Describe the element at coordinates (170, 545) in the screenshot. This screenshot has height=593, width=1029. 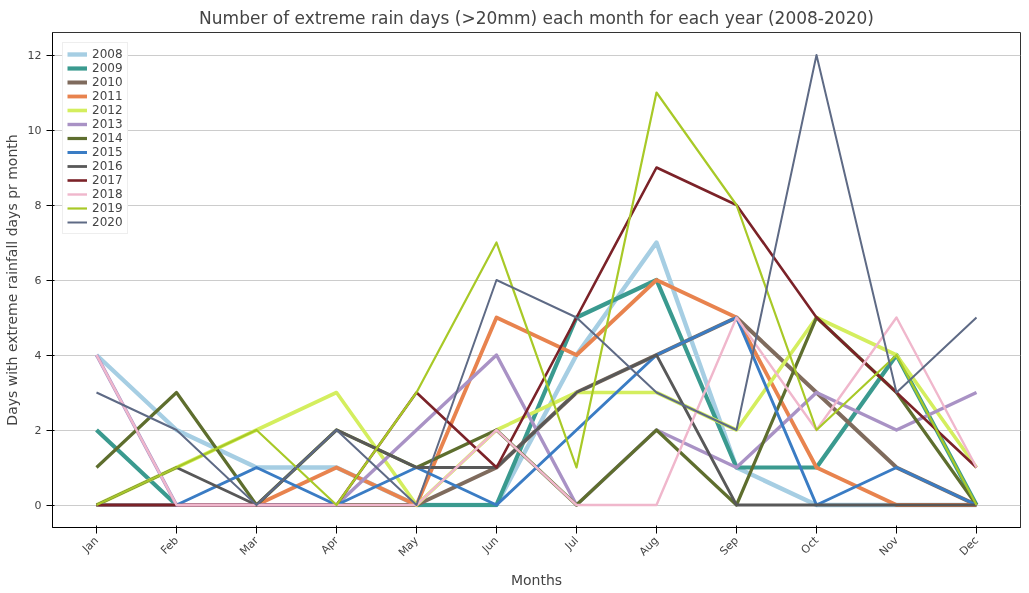
I see `x-tick-label: Feb` at that location.